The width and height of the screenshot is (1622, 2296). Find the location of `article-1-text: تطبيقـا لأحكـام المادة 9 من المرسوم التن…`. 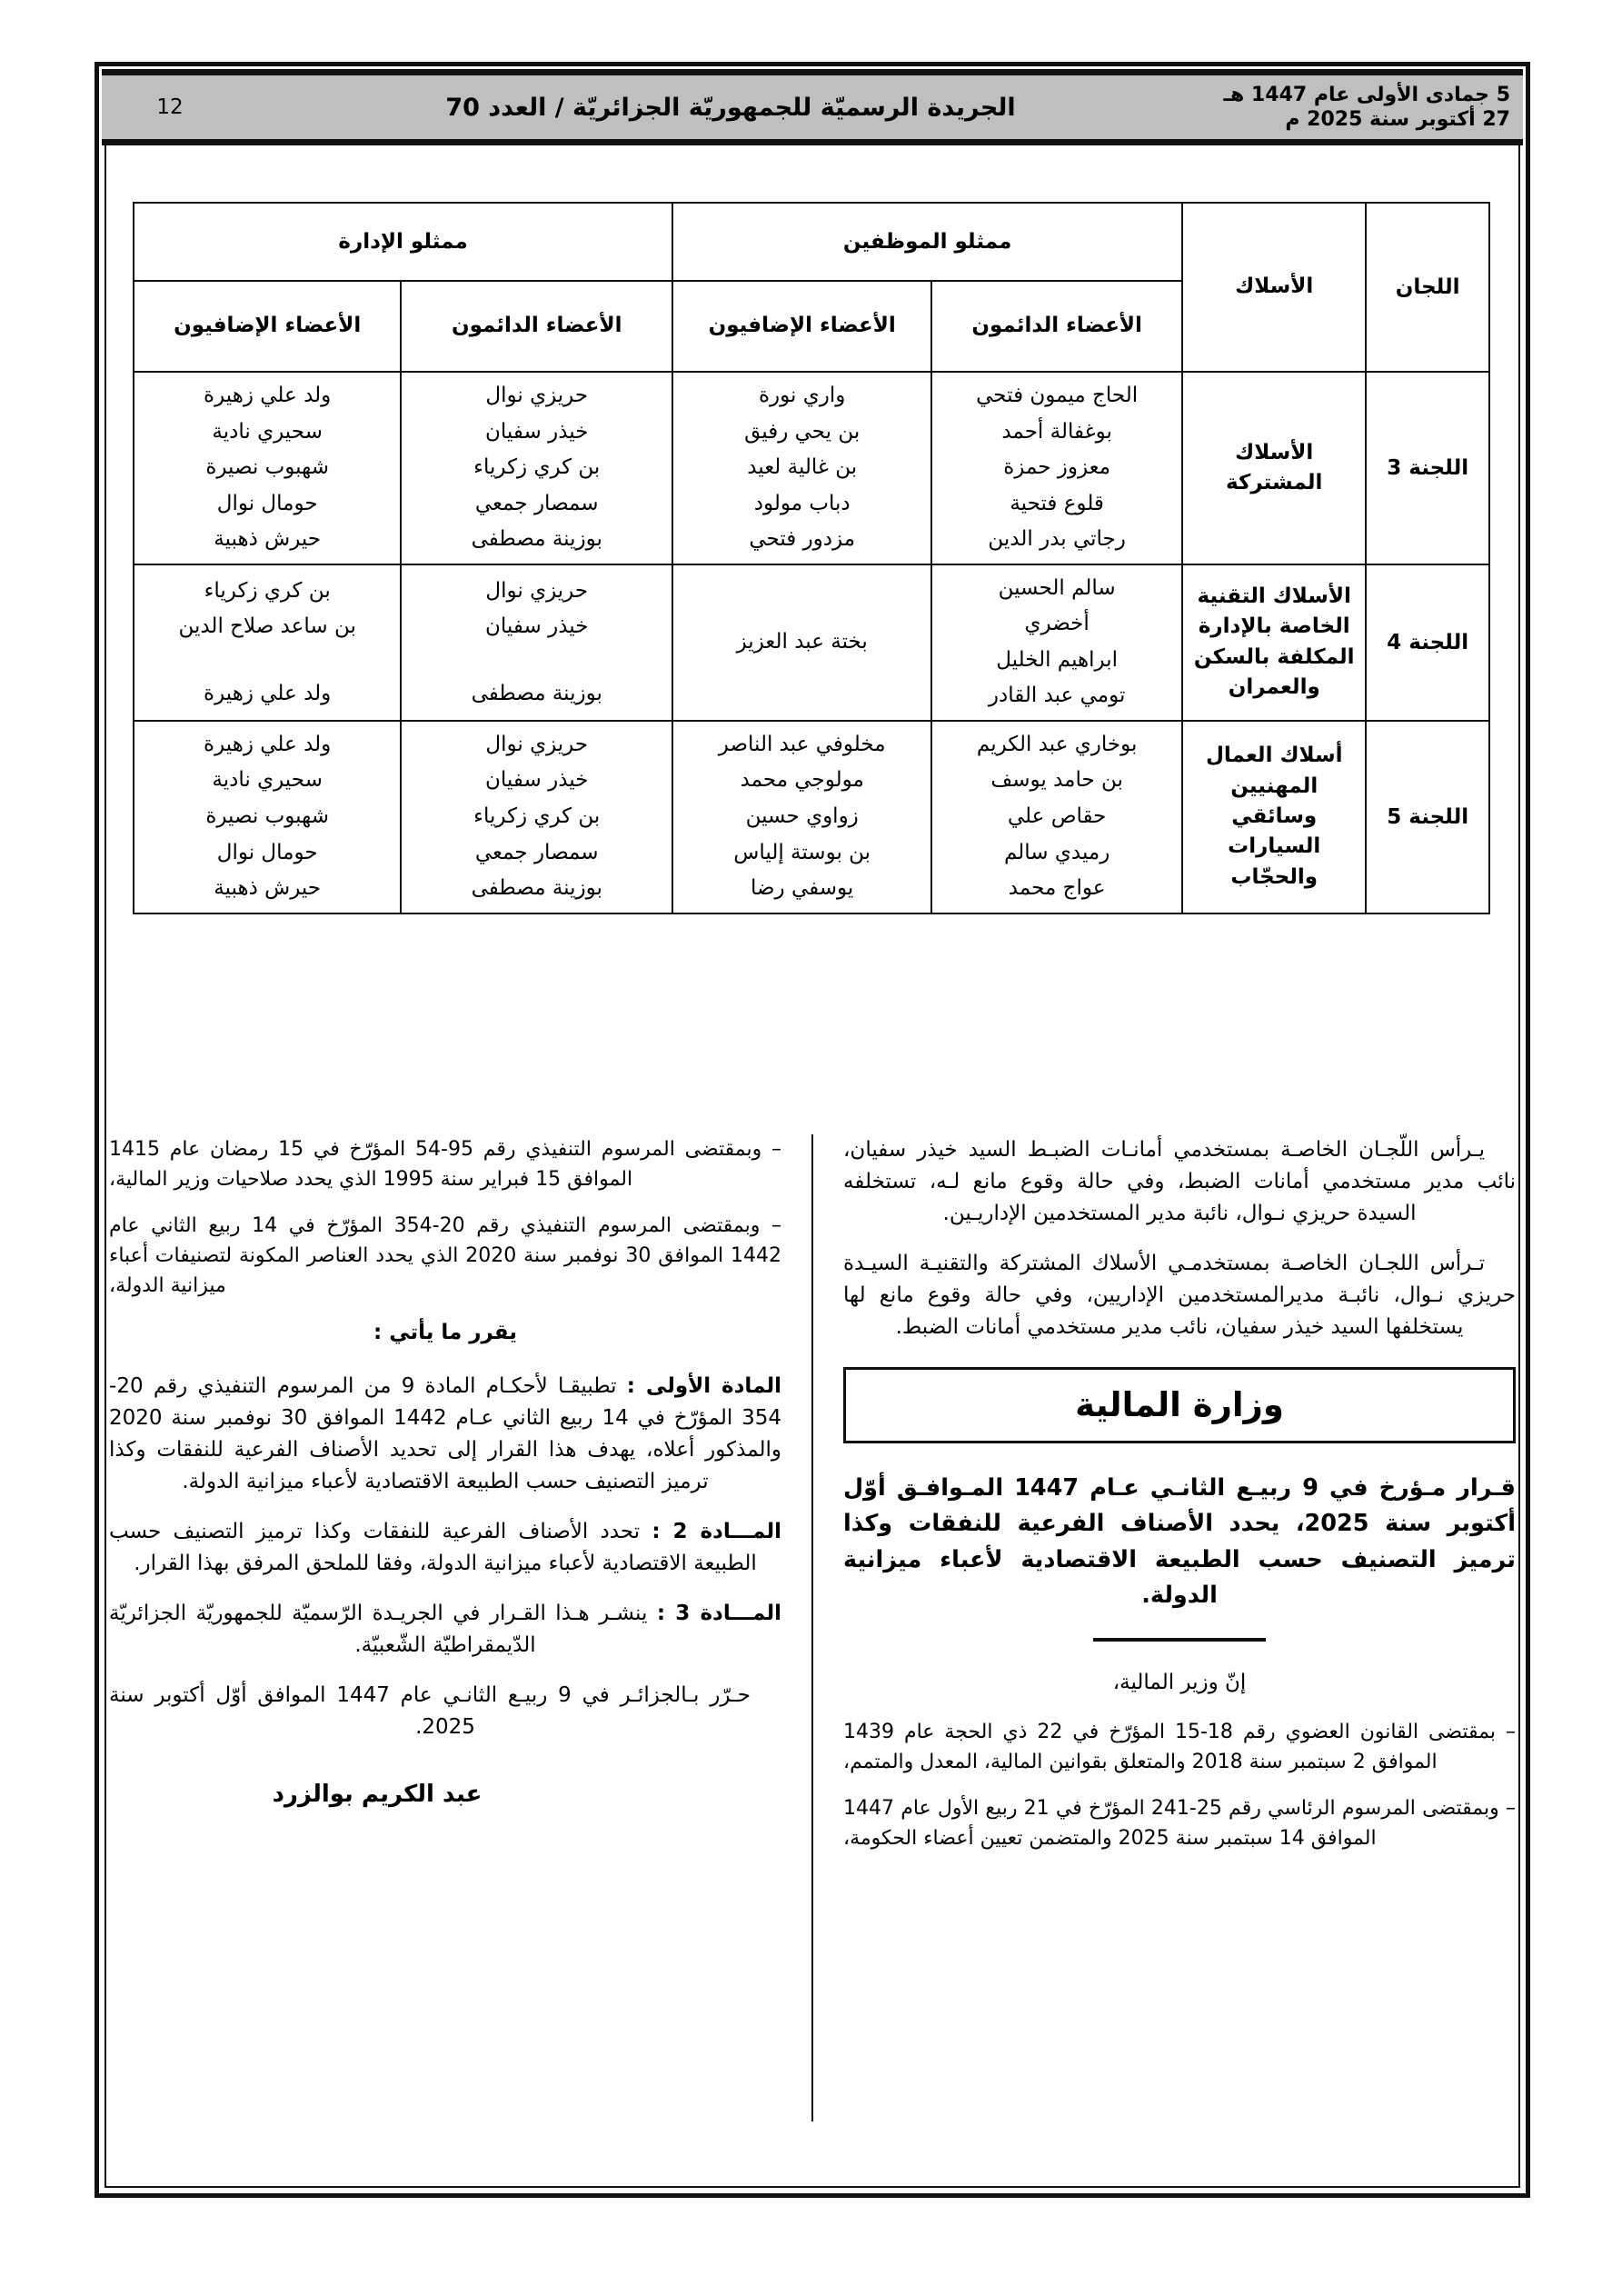

article-1-text: تطبيقـا لأحكـام المادة 9 من المرسوم التن… is located at coordinates (445, 1433).